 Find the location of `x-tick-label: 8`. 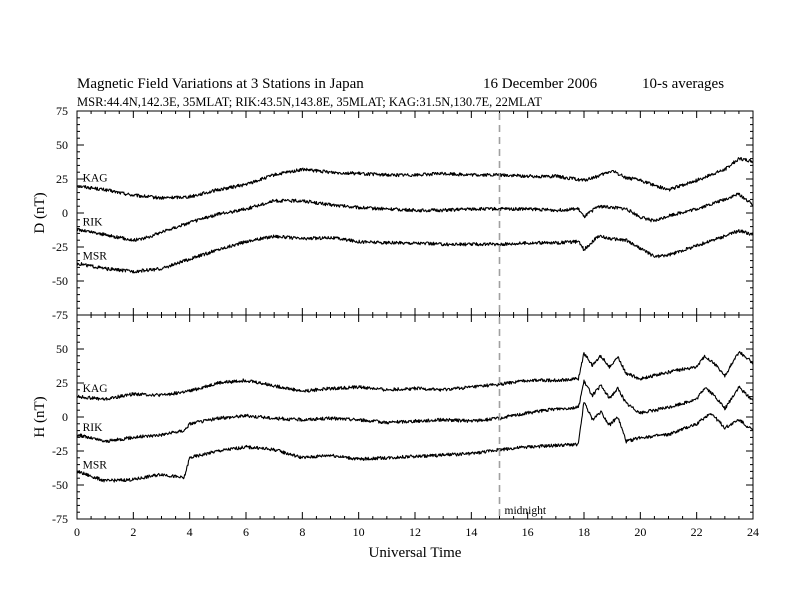

x-tick-label: 8 is located at coordinates (302, 532).